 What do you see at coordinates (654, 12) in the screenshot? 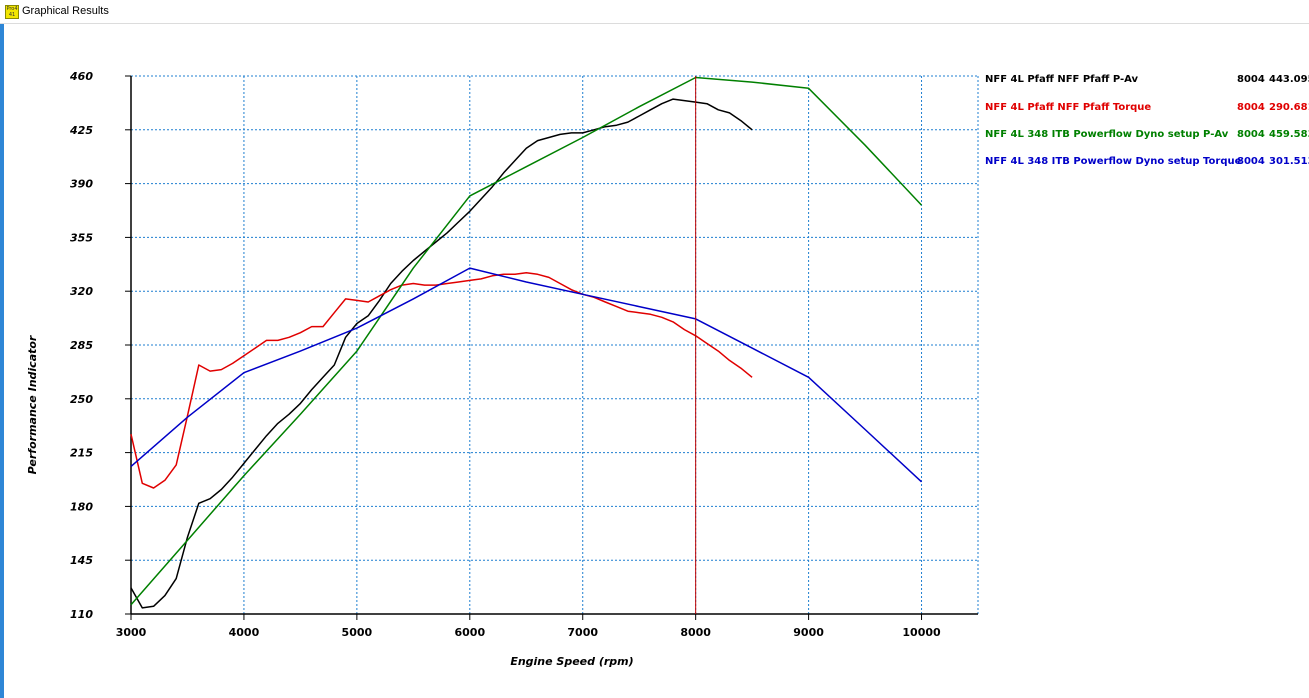
I see `window-titlebar: Pro4 41 Graphical Results` at bounding box center [654, 12].